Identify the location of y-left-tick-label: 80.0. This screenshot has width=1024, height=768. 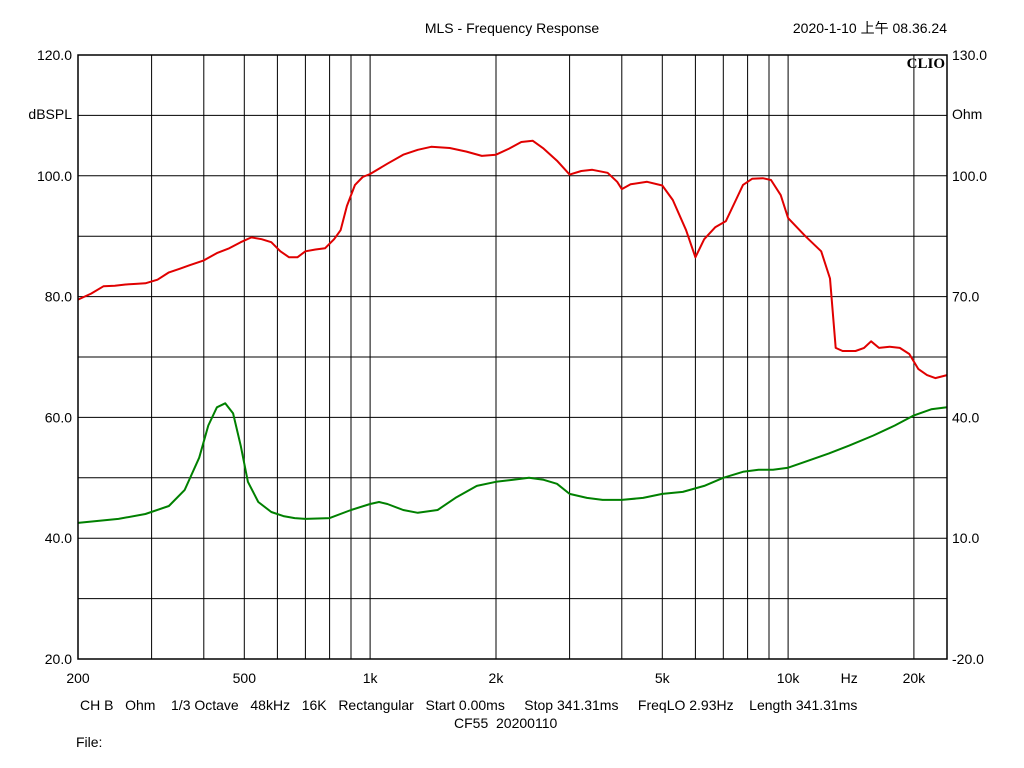
(58, 297).